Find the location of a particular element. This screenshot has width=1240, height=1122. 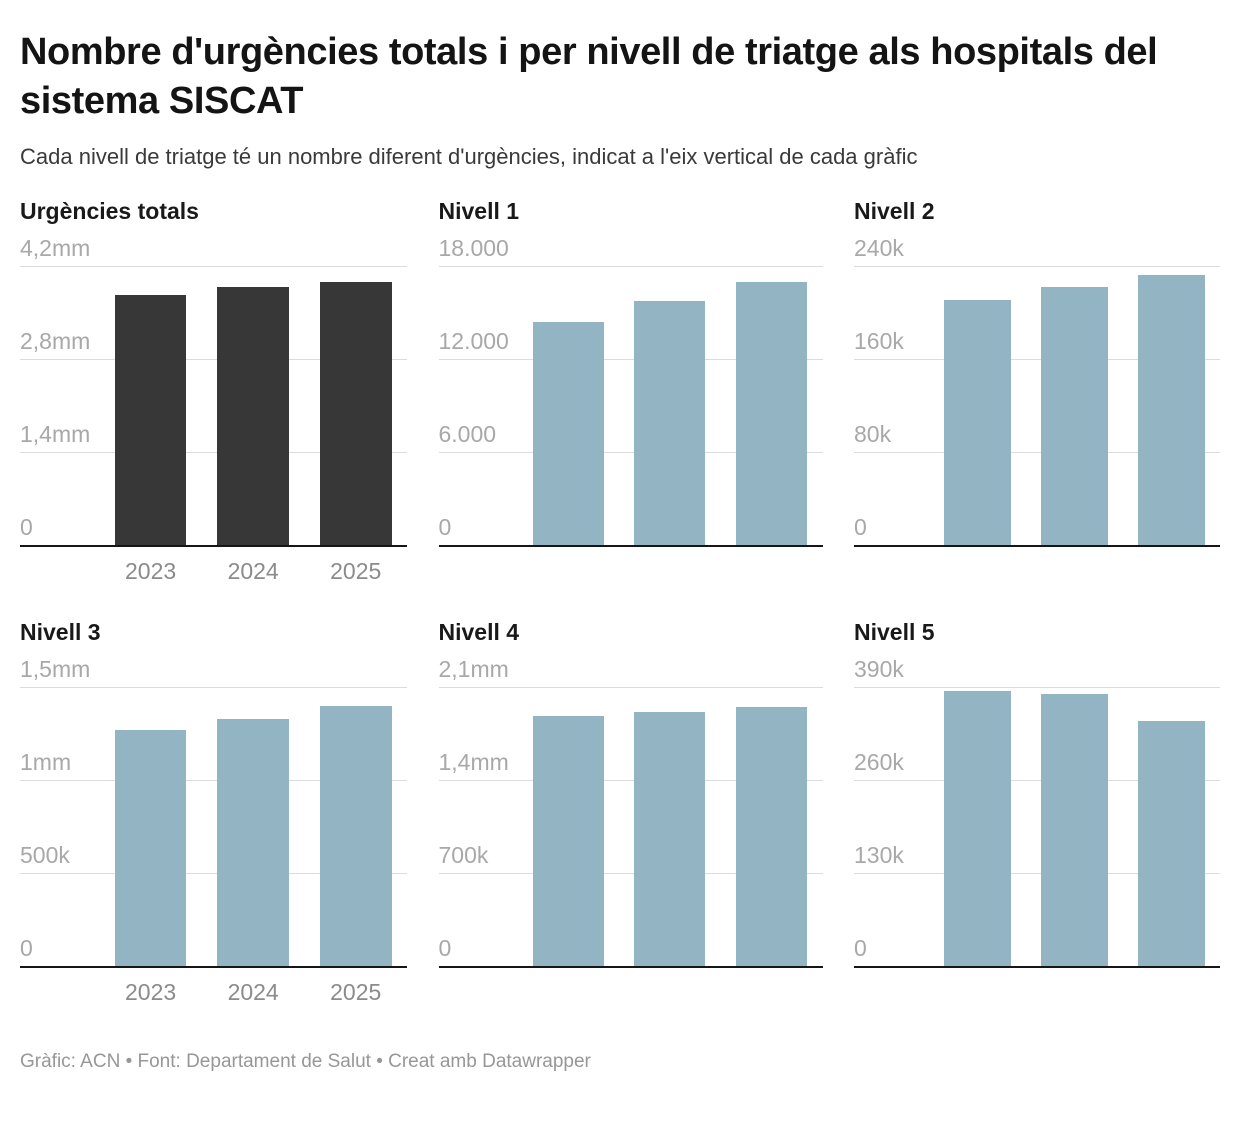

chart-nivell-4: Nivell 4 2,1mm 1,4mm 700k 0 is located at coordinates (630, 812).